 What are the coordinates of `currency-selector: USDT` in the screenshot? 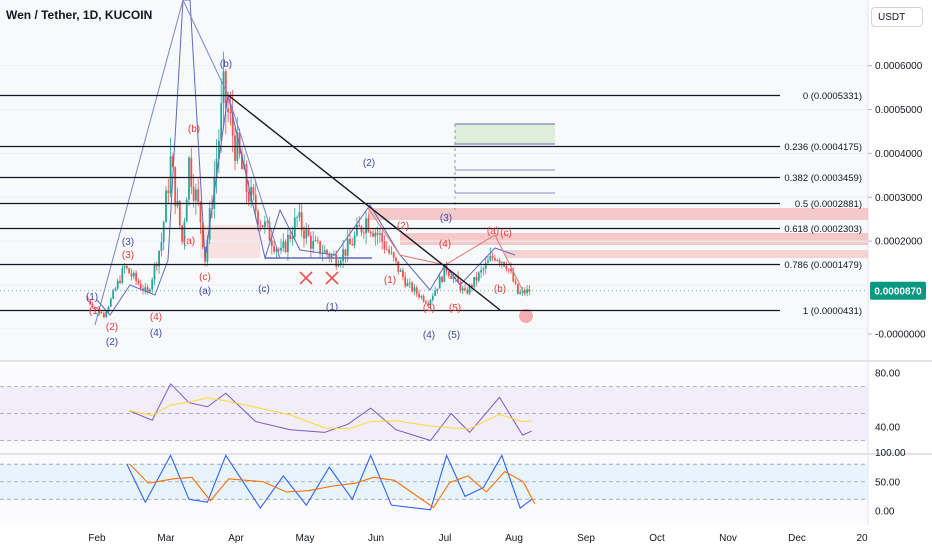 It's located at (897, 17).